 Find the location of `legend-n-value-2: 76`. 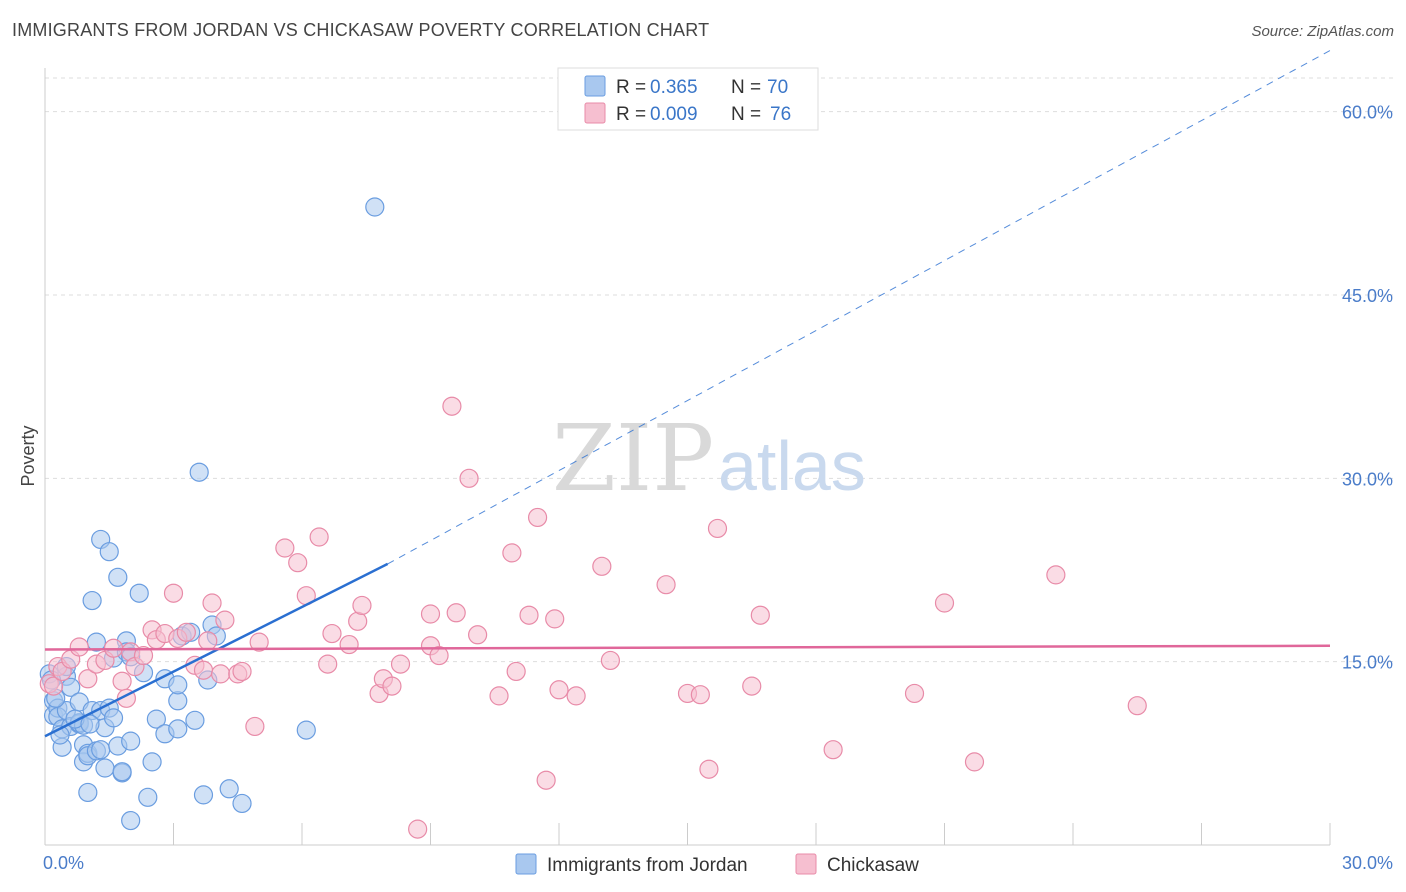

legend-n-value-2: 76 is located at coordinates (780, 114).